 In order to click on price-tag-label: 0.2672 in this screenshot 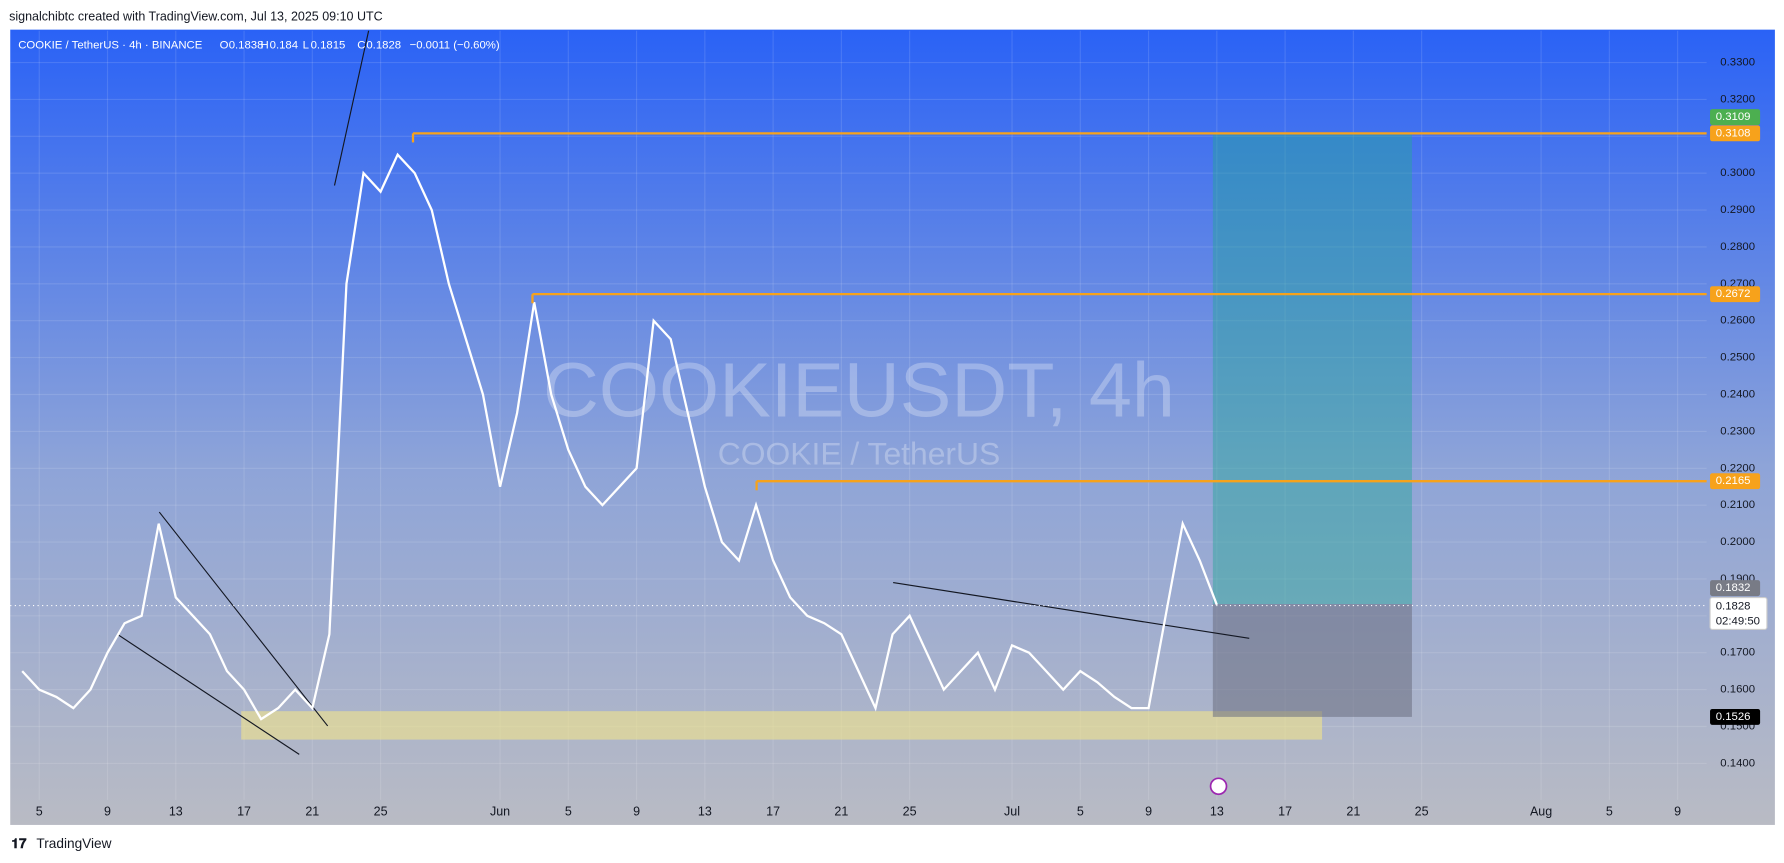, I will do `click(1733, 294)`.